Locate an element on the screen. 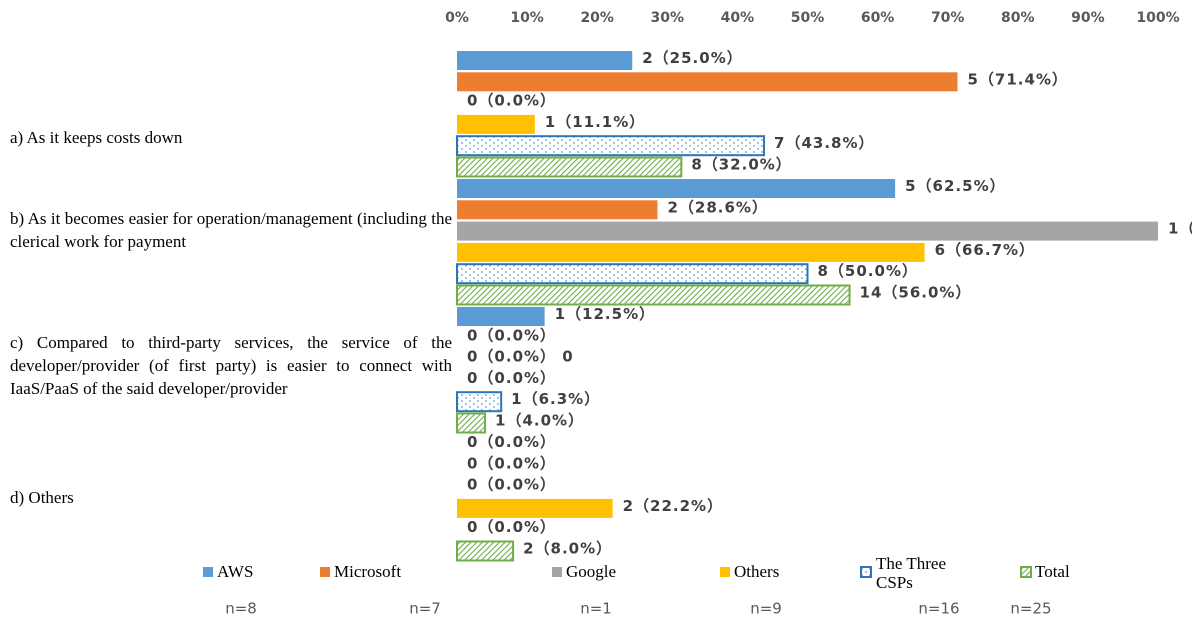 The image size is (1192, 622). data-label: 0（0.0%） 0 is located at coordinates (520, 357).